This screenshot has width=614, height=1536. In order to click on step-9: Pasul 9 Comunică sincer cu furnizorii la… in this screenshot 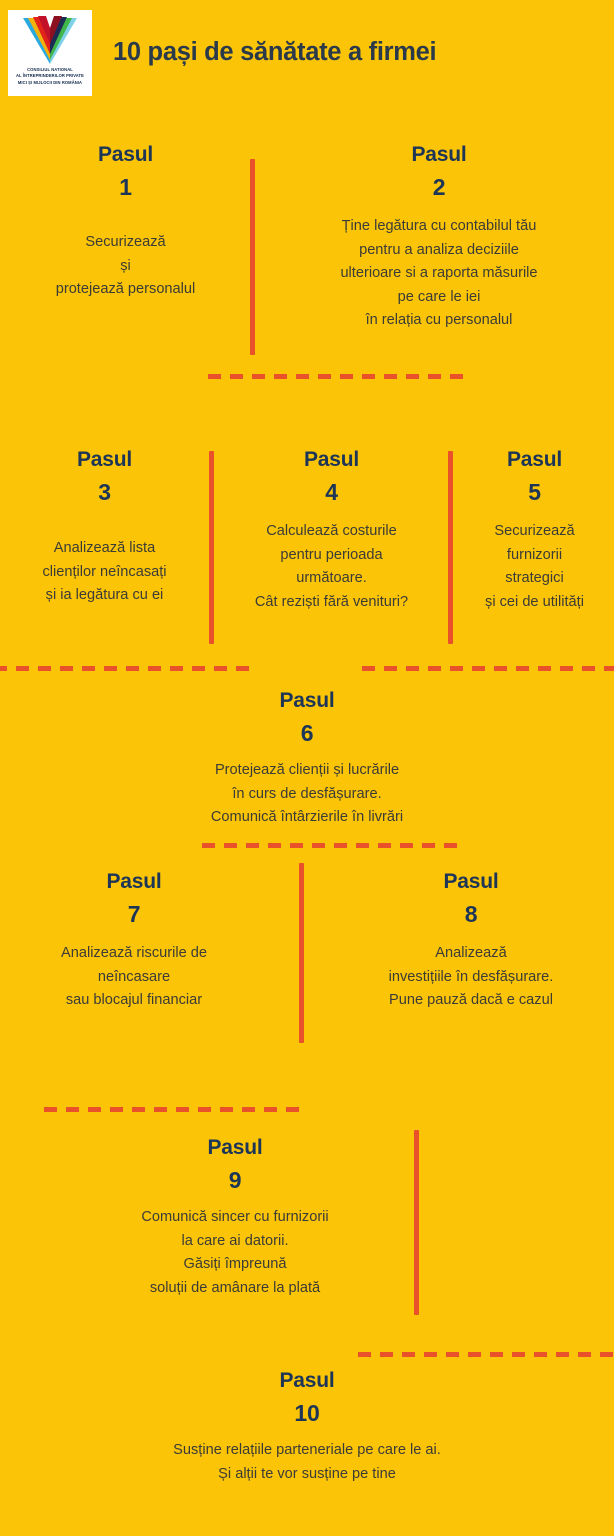, I will do `click(235, 1217)`.